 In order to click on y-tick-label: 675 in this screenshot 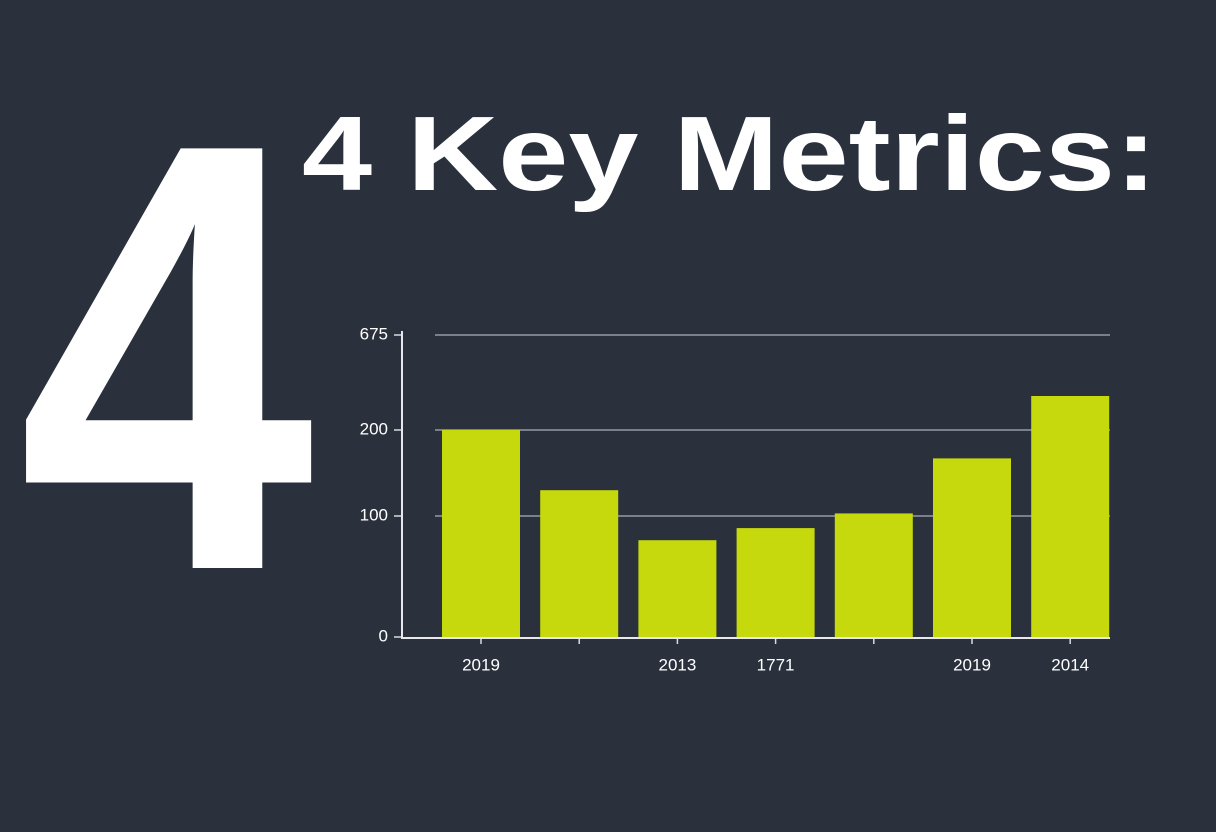, I will do `click(374, 333)`.